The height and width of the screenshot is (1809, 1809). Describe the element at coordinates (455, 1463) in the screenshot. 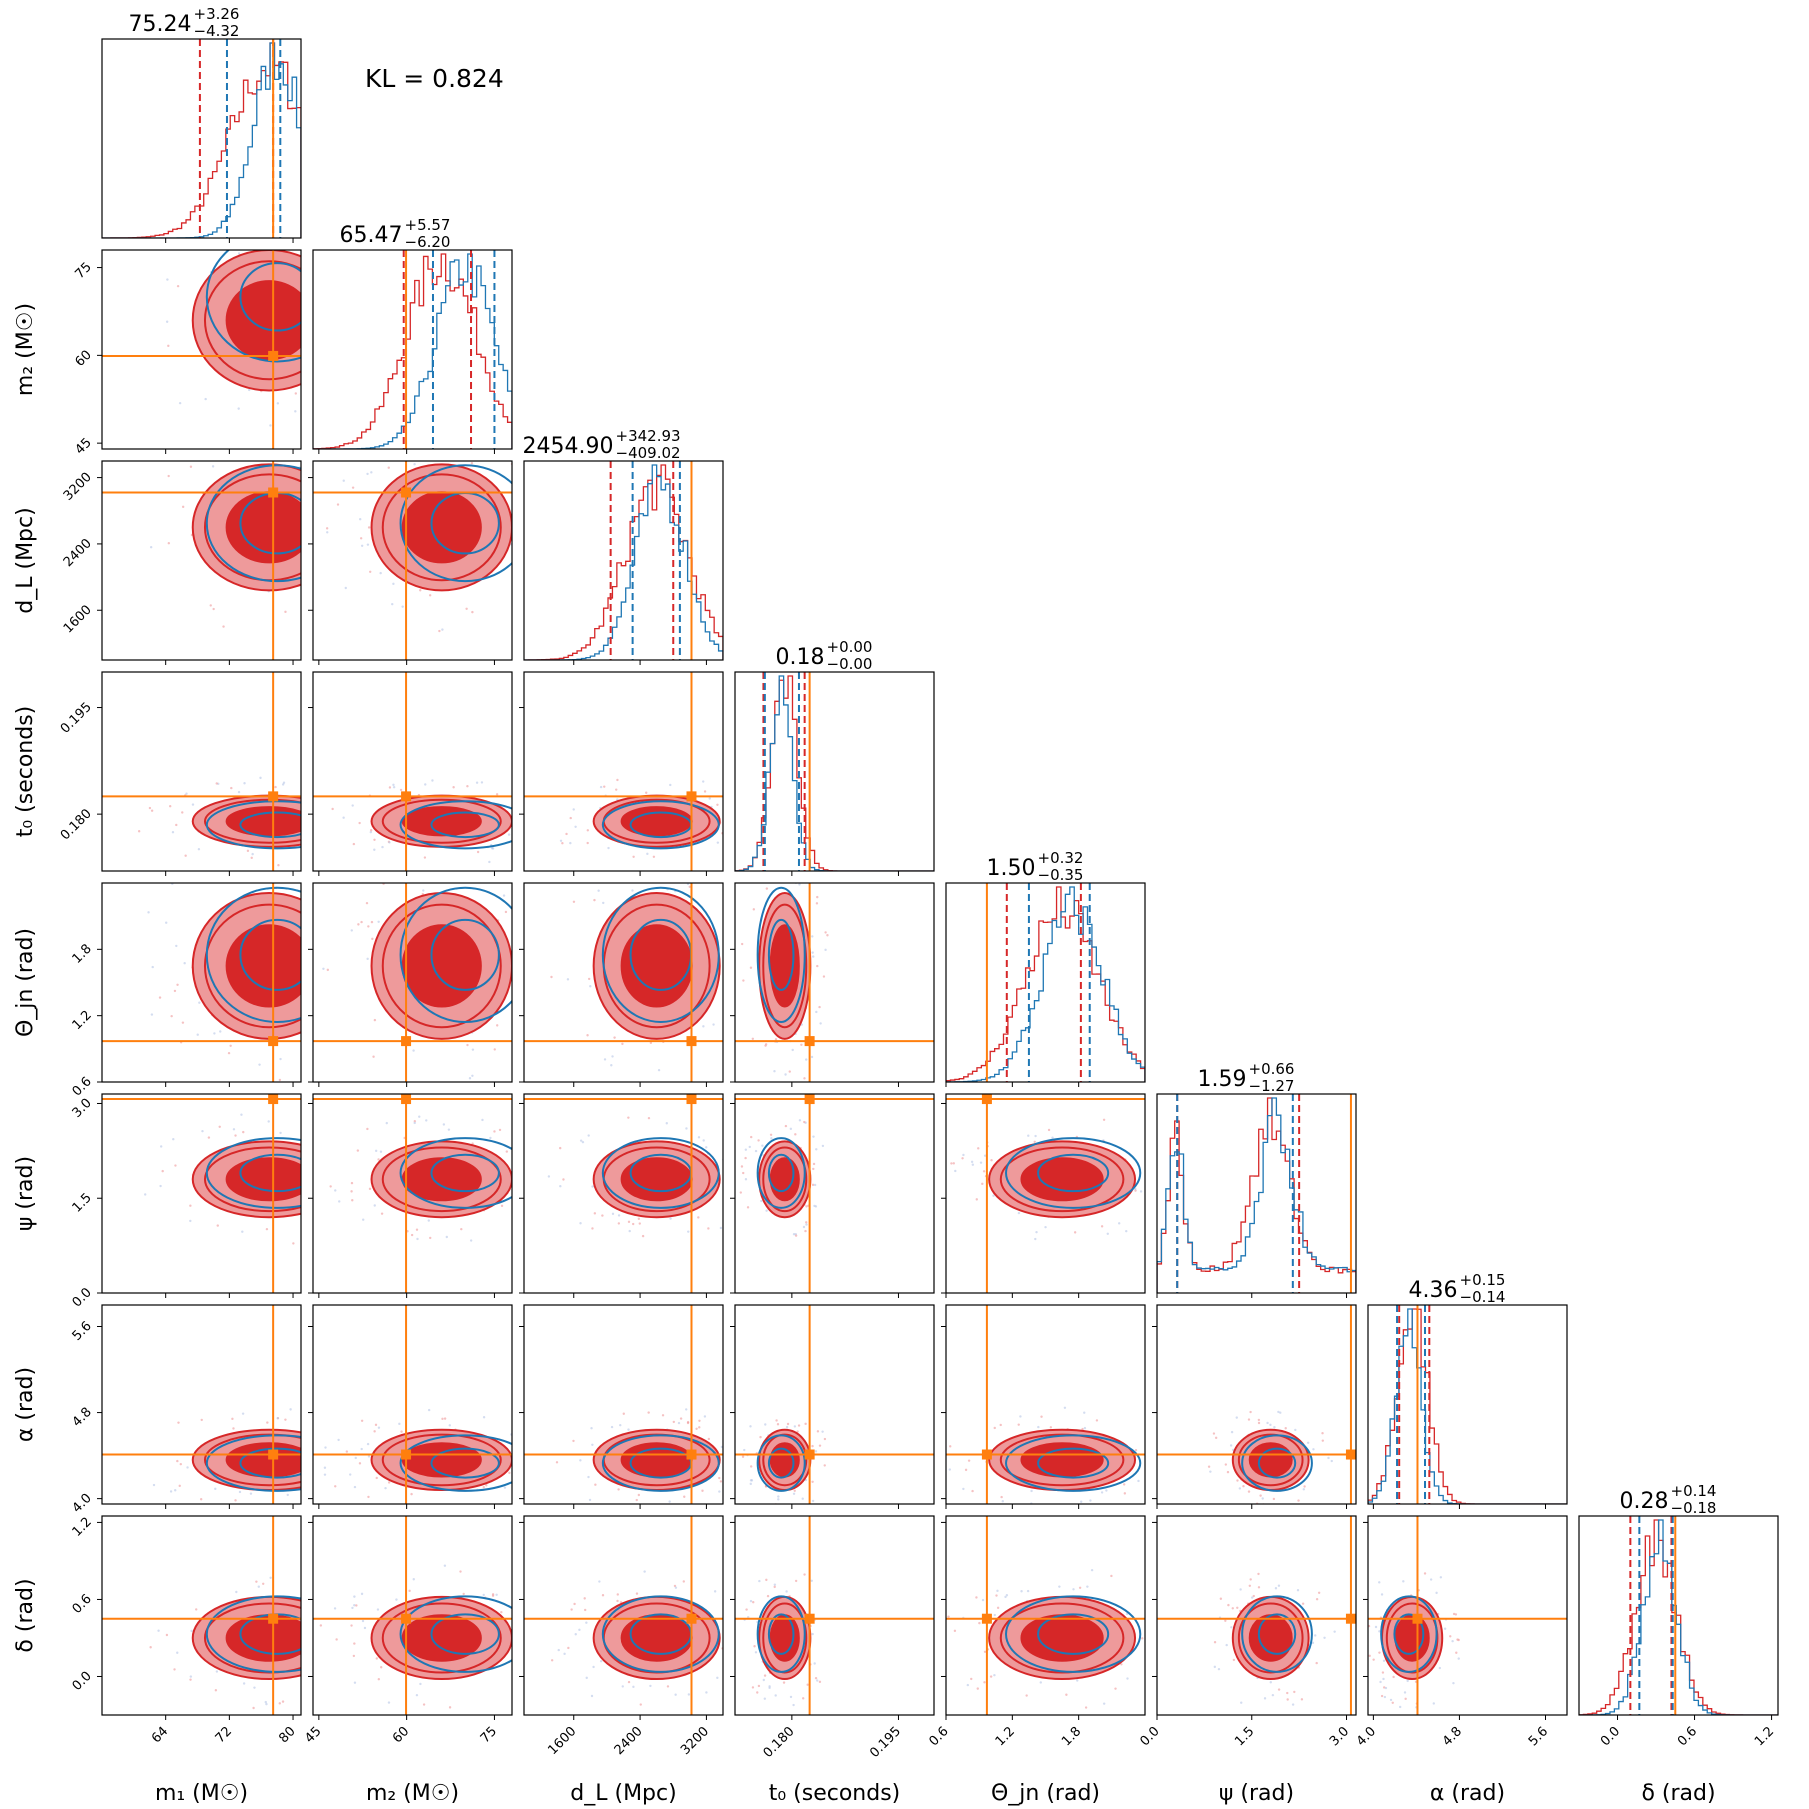

I see `contour-blue-outer` at that location.